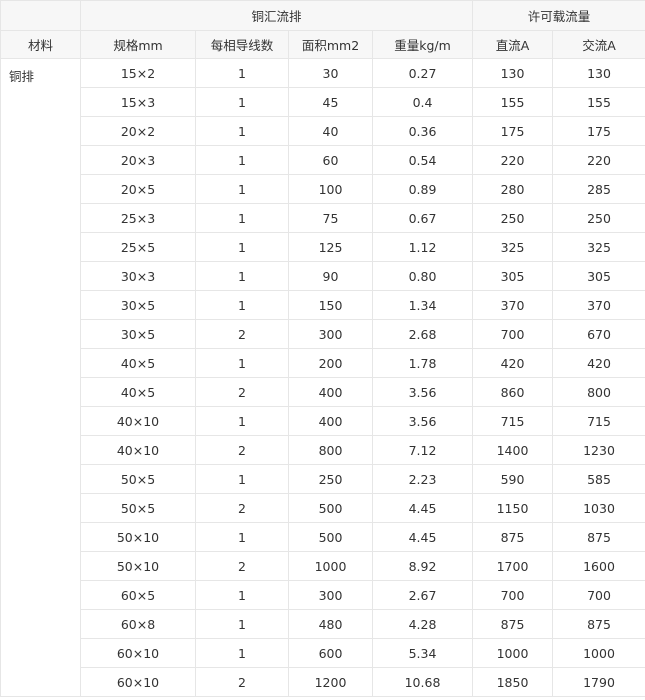 Image resolution: width=645 pixels, height=700 pixels. I want to click on table-row: 20×3 1 60 0.54 220 220, so click(323, 160).